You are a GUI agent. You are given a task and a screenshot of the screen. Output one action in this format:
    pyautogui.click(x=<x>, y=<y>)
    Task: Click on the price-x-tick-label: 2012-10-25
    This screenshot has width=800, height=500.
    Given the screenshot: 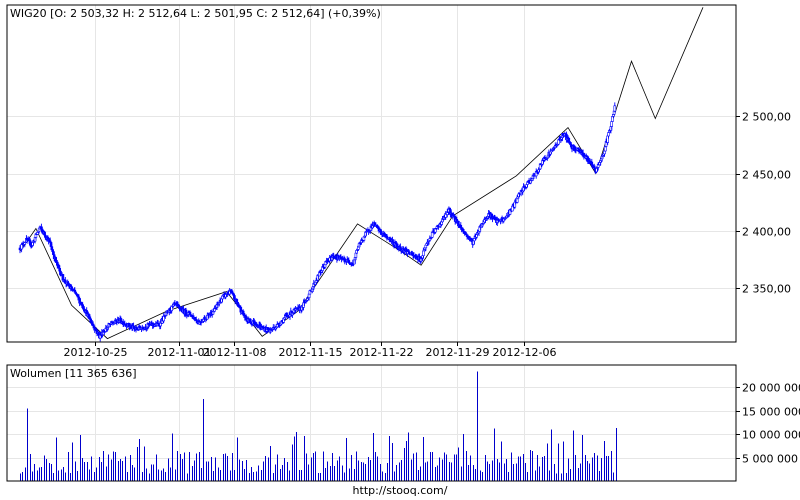 What is the action you would take?
    pyautogui.click(x=96, y=352)
    